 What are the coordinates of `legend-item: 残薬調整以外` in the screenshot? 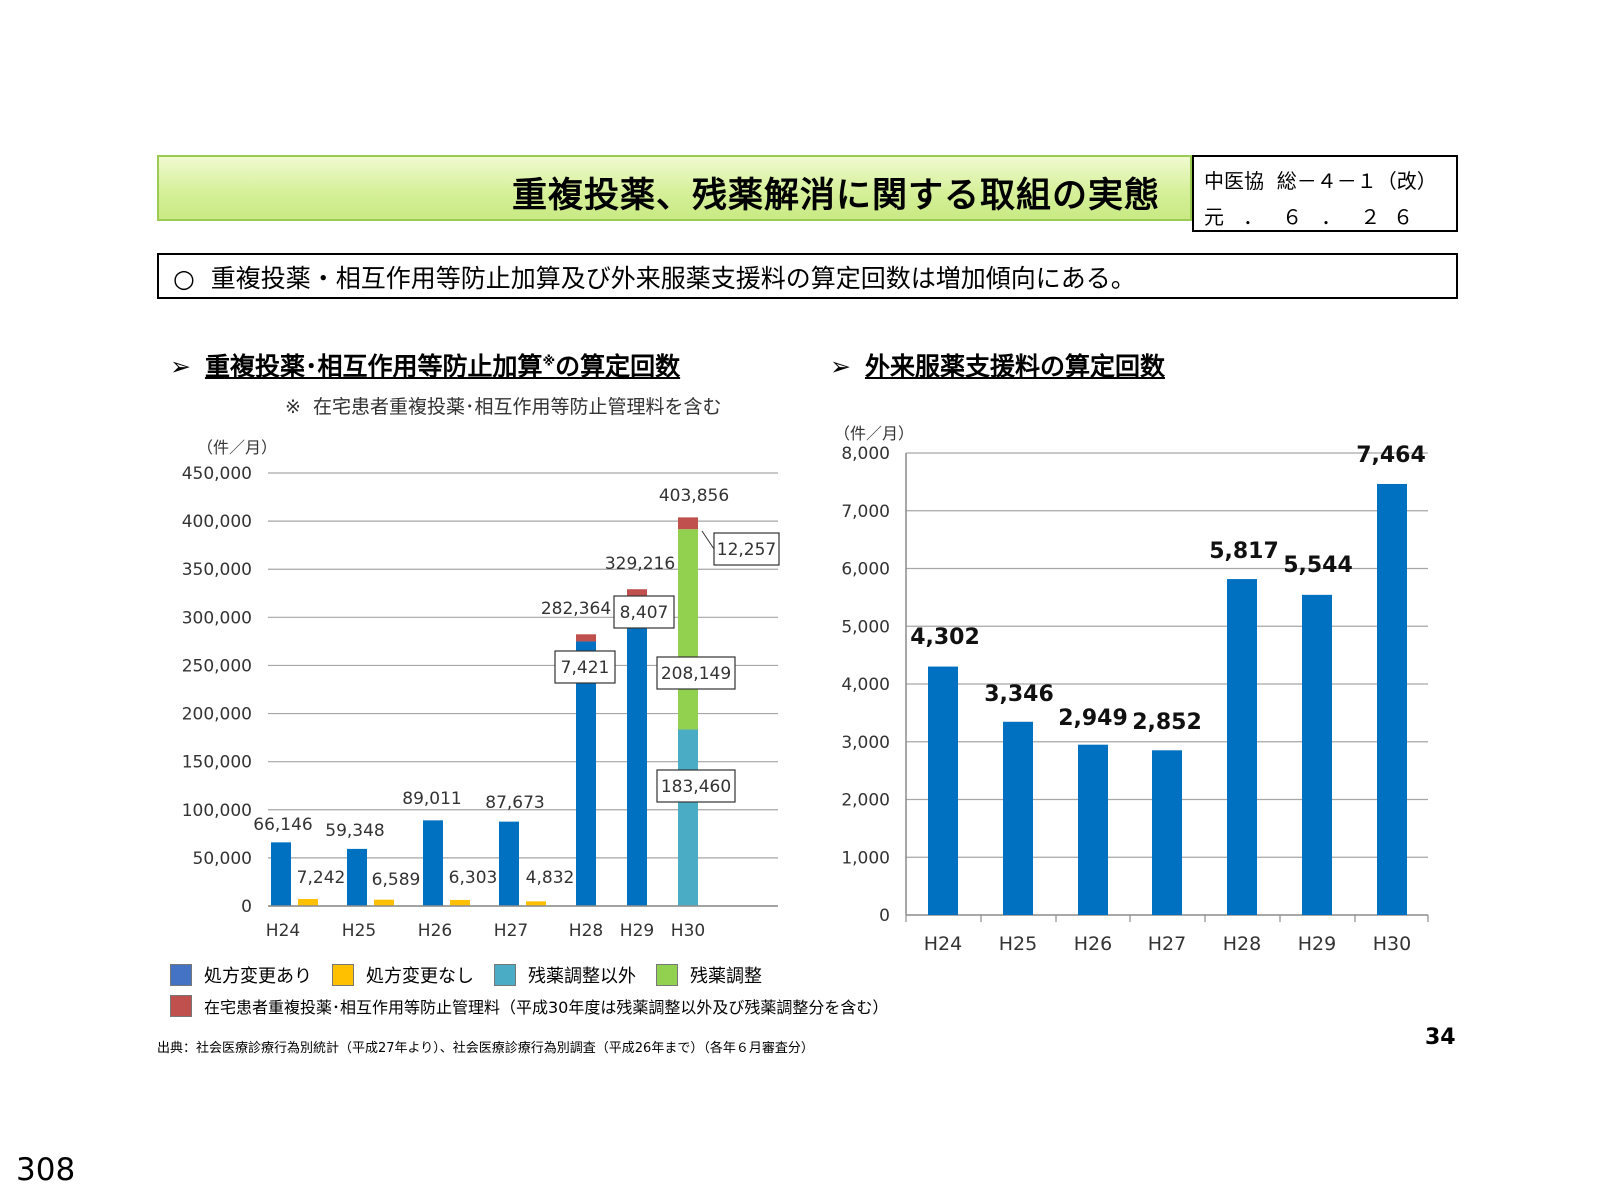 It's located at (565, 975).